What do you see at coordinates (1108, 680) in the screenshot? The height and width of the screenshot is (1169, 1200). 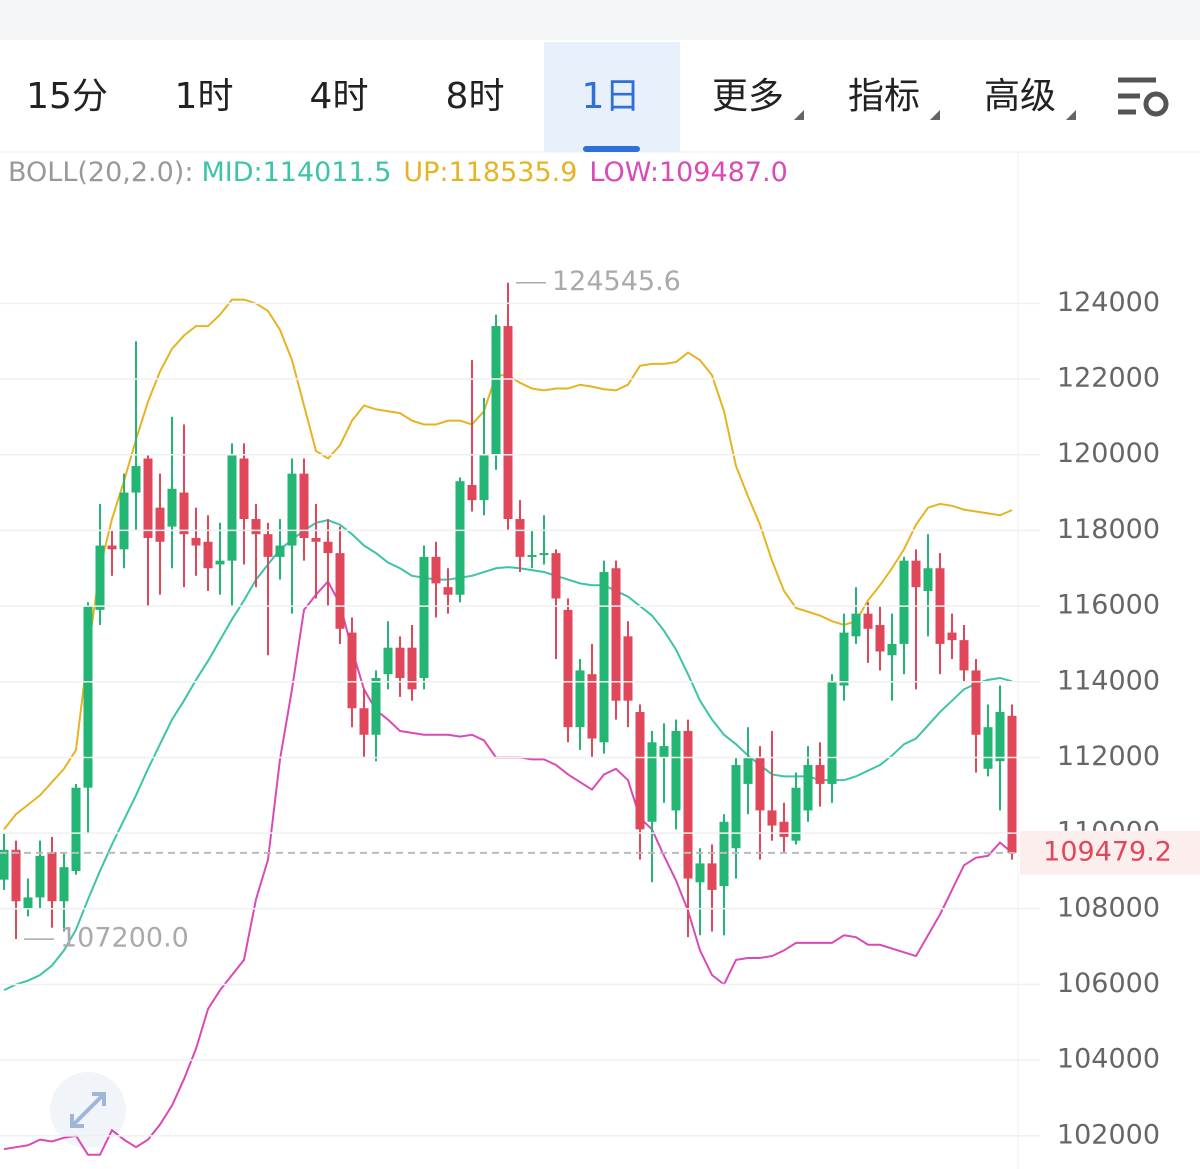 I see `y-tick-label: 114000` at bounding box center [1108, 680].